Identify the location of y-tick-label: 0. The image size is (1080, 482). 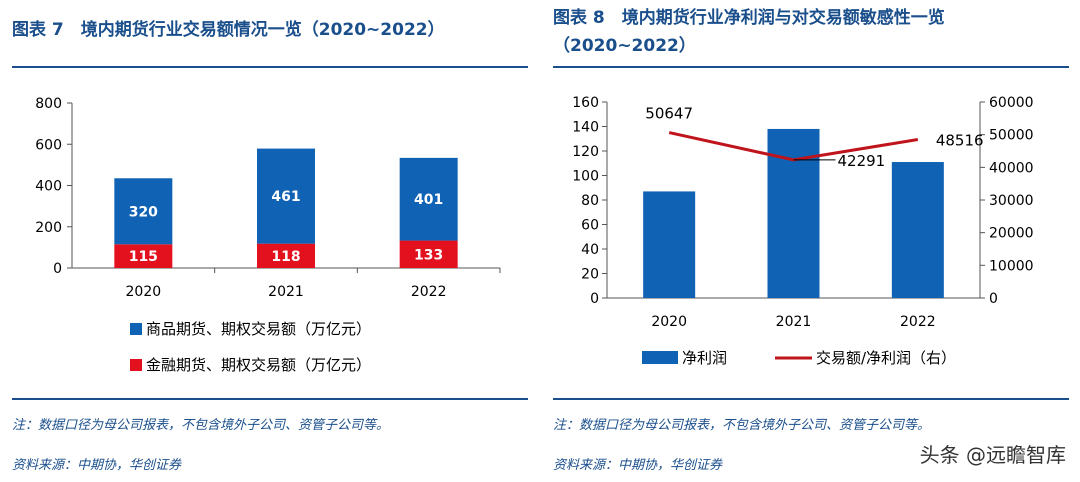
(57, 269).